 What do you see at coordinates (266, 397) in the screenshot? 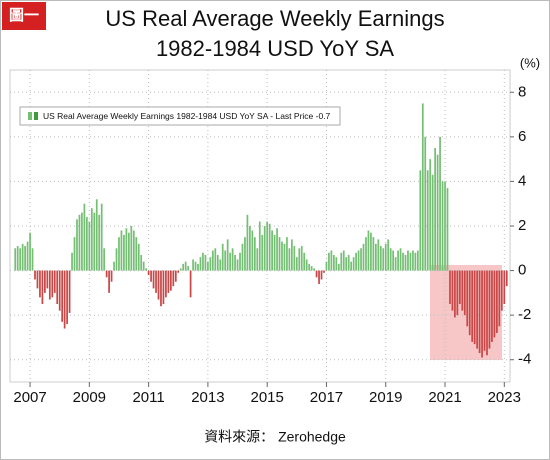
I see `x-tick-label: 2015` at bounding box center [266, 397].